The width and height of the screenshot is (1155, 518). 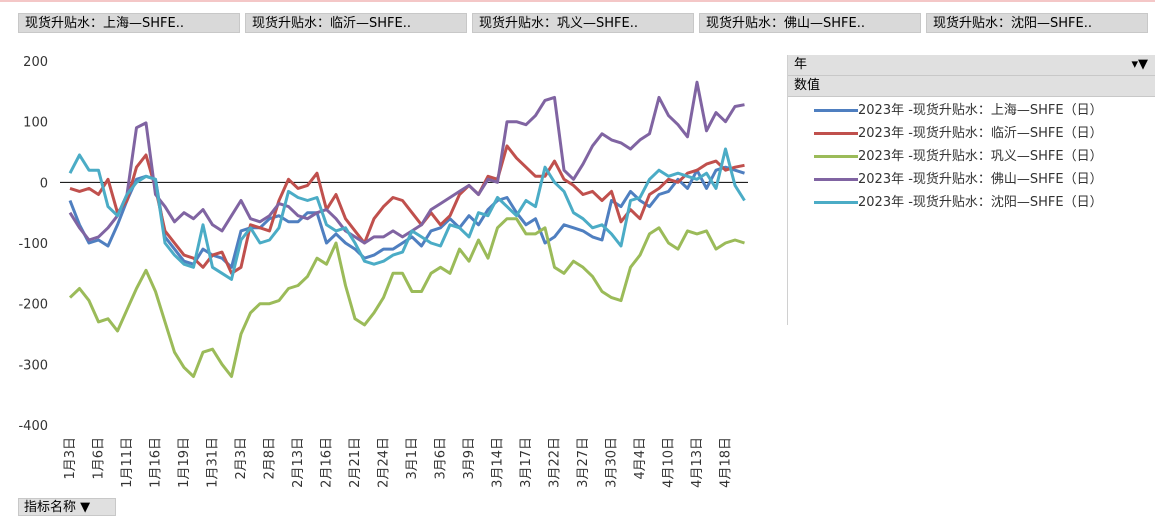 I want to click on field-button: 指标名称 ▼, so click(x=67, y=507).